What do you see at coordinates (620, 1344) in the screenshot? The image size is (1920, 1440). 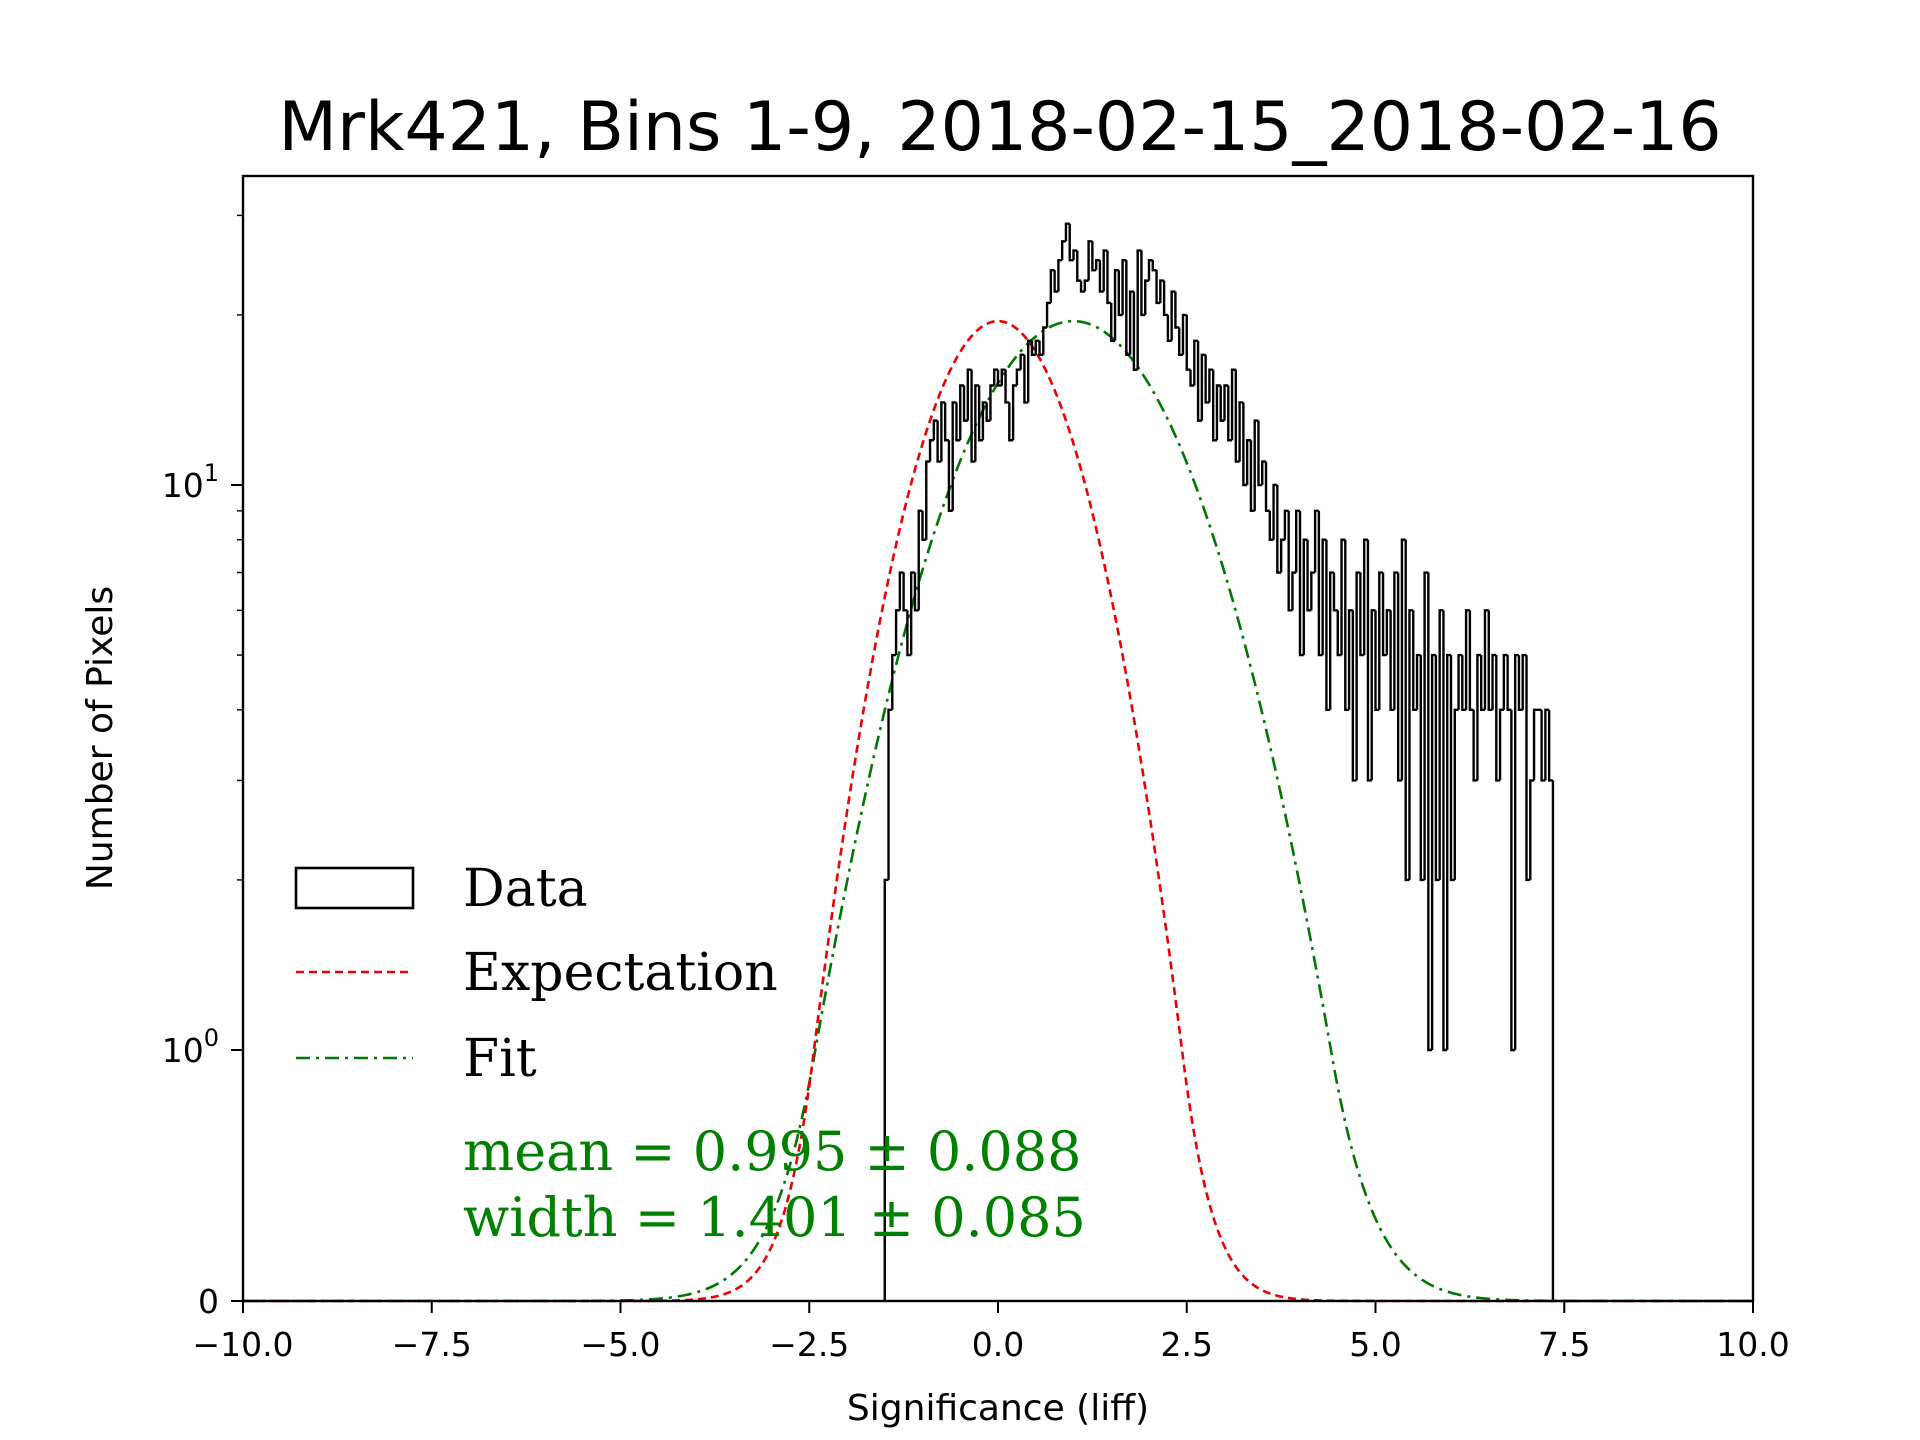 I see `x-tick-label: −5.0` at bounding box center [620, 1344].